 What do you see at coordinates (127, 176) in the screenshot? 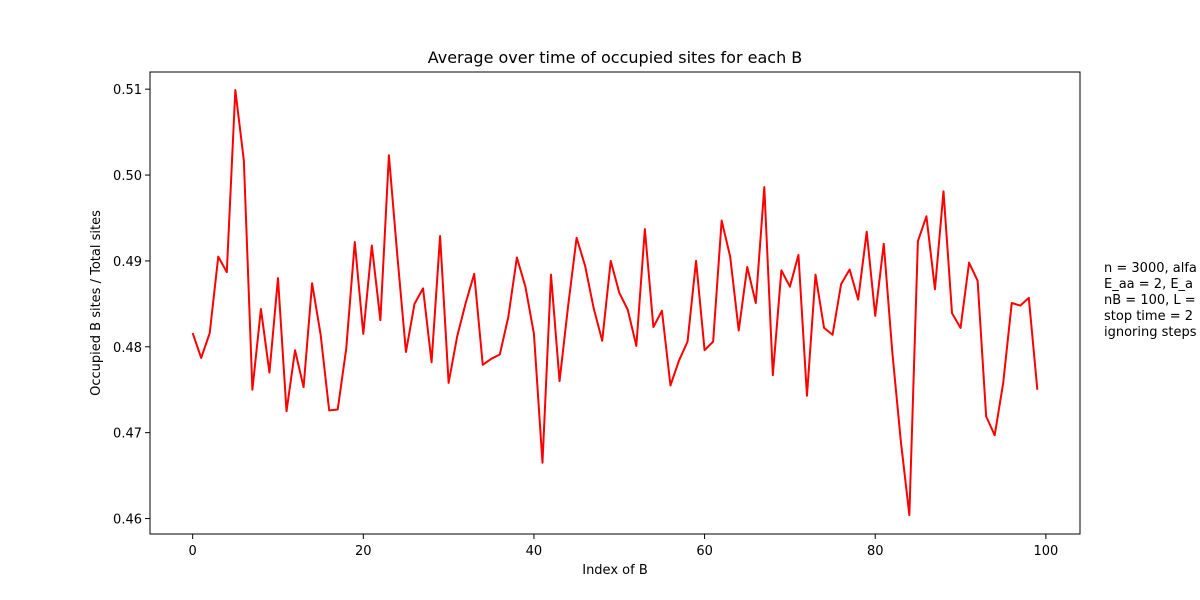
I see `y-tick-label: 0.50` at bounding box center [127, 176].